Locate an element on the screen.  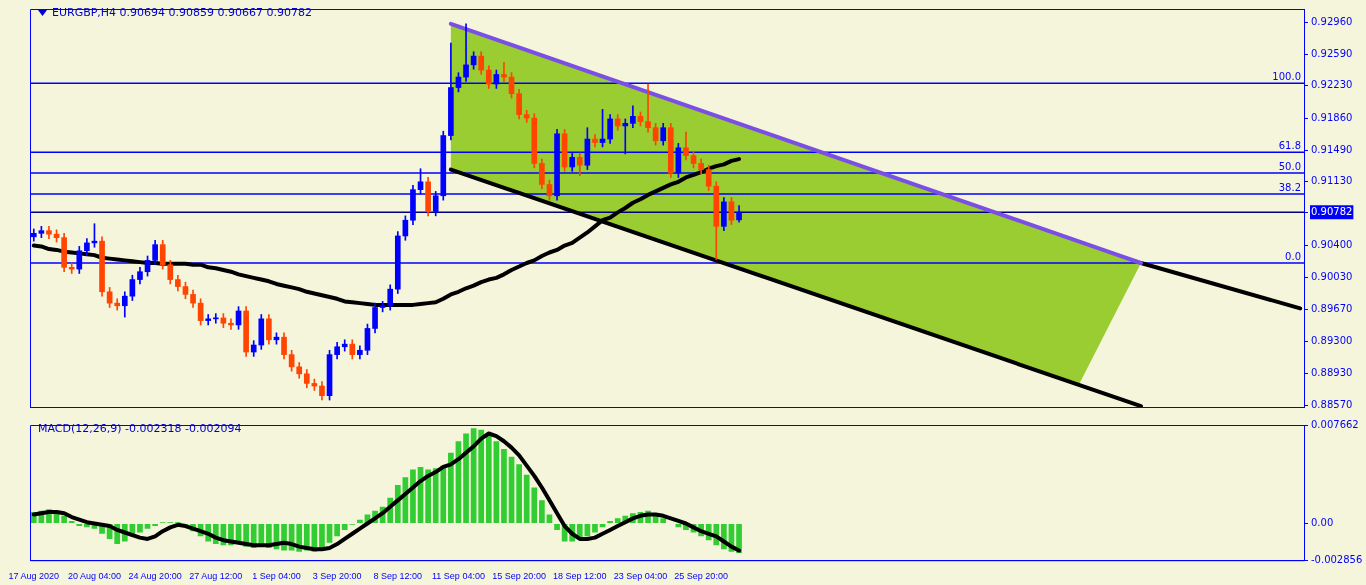
y-tick-label: 0.91860 is located at coordinates (1332, 117).